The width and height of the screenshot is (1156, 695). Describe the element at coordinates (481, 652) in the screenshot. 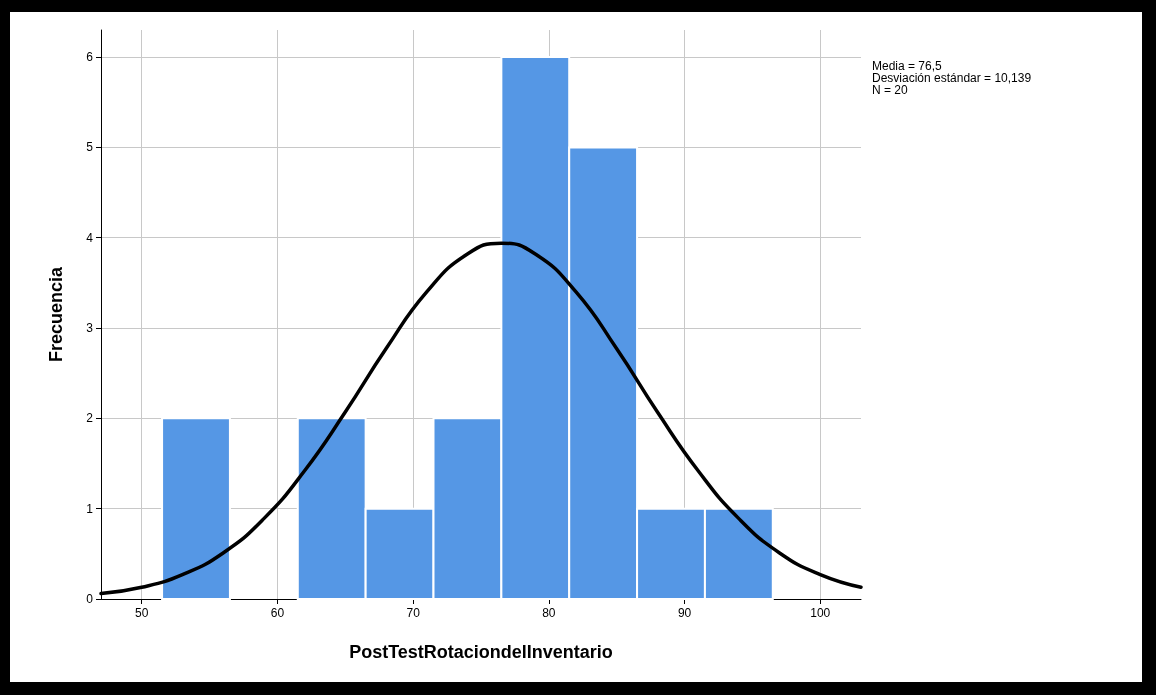

I see `x-axis-title: PostTestRotaciondelInventario` at that location.